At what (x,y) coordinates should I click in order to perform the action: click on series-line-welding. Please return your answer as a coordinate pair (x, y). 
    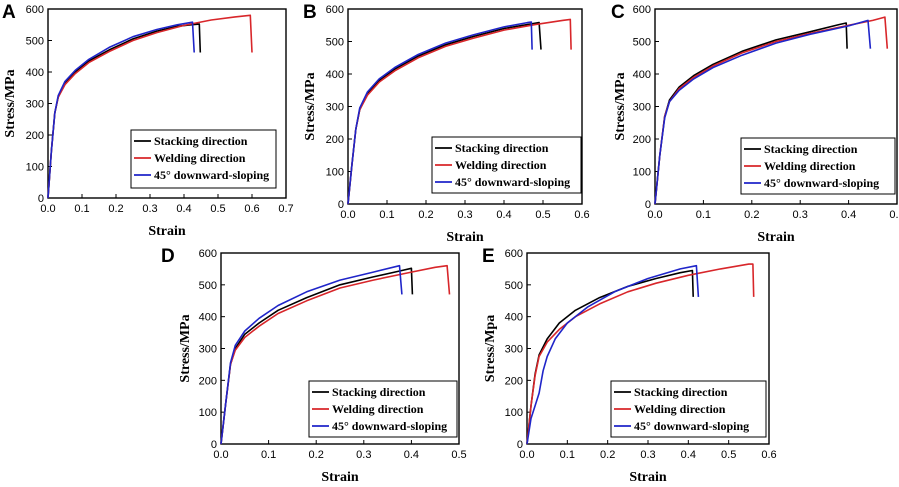
    Looking at the image, I should click on (640, 354).